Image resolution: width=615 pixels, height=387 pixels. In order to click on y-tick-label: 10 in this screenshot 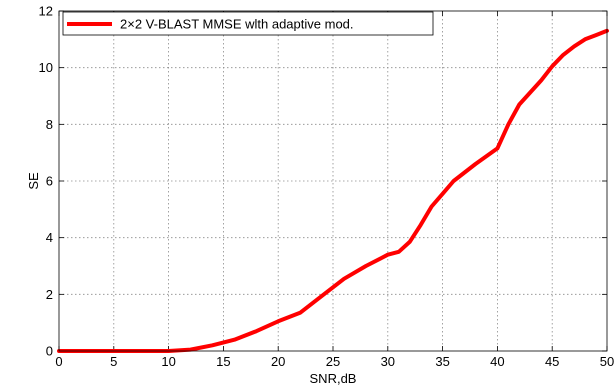, I will do `click(46, 67)`.